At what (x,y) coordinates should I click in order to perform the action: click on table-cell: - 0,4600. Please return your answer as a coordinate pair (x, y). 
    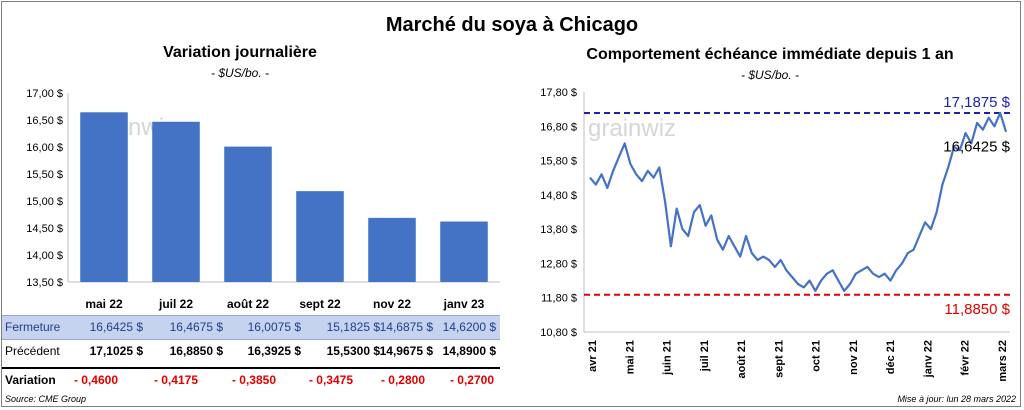
    Looking at the image, I should click on (95, 380).